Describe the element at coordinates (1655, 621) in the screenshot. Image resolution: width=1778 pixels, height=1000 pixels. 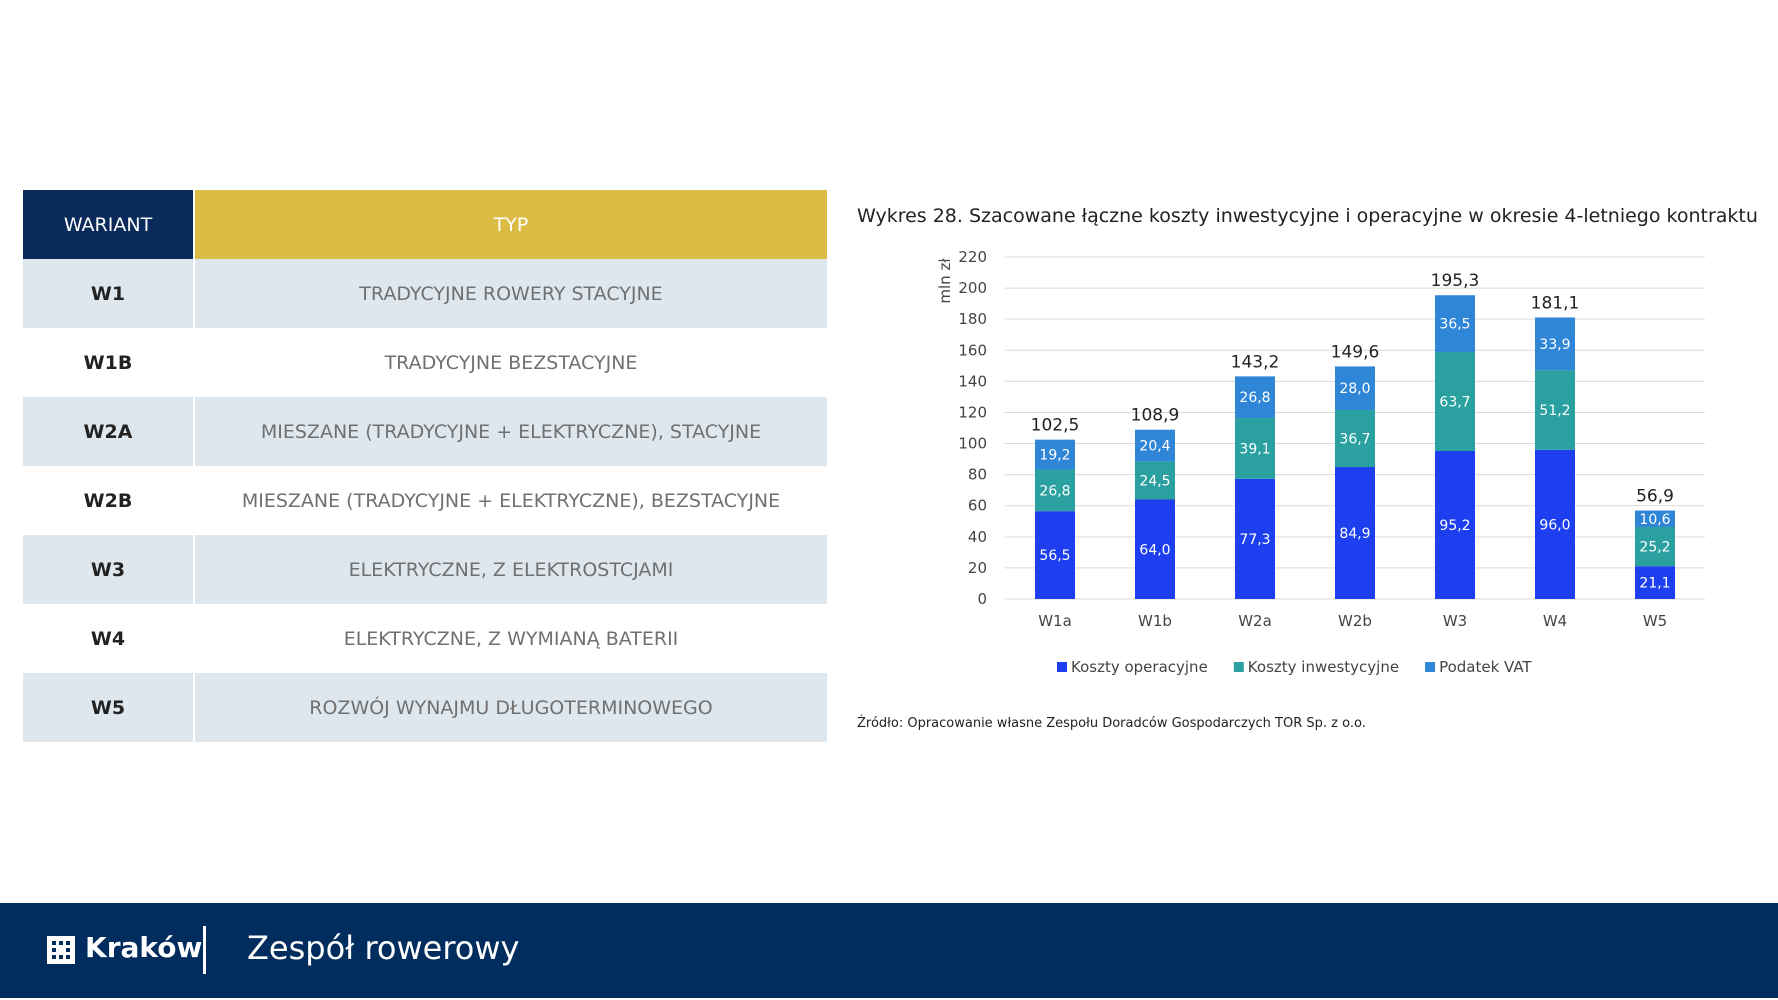
I see `x-tick-label: W5` at that location.